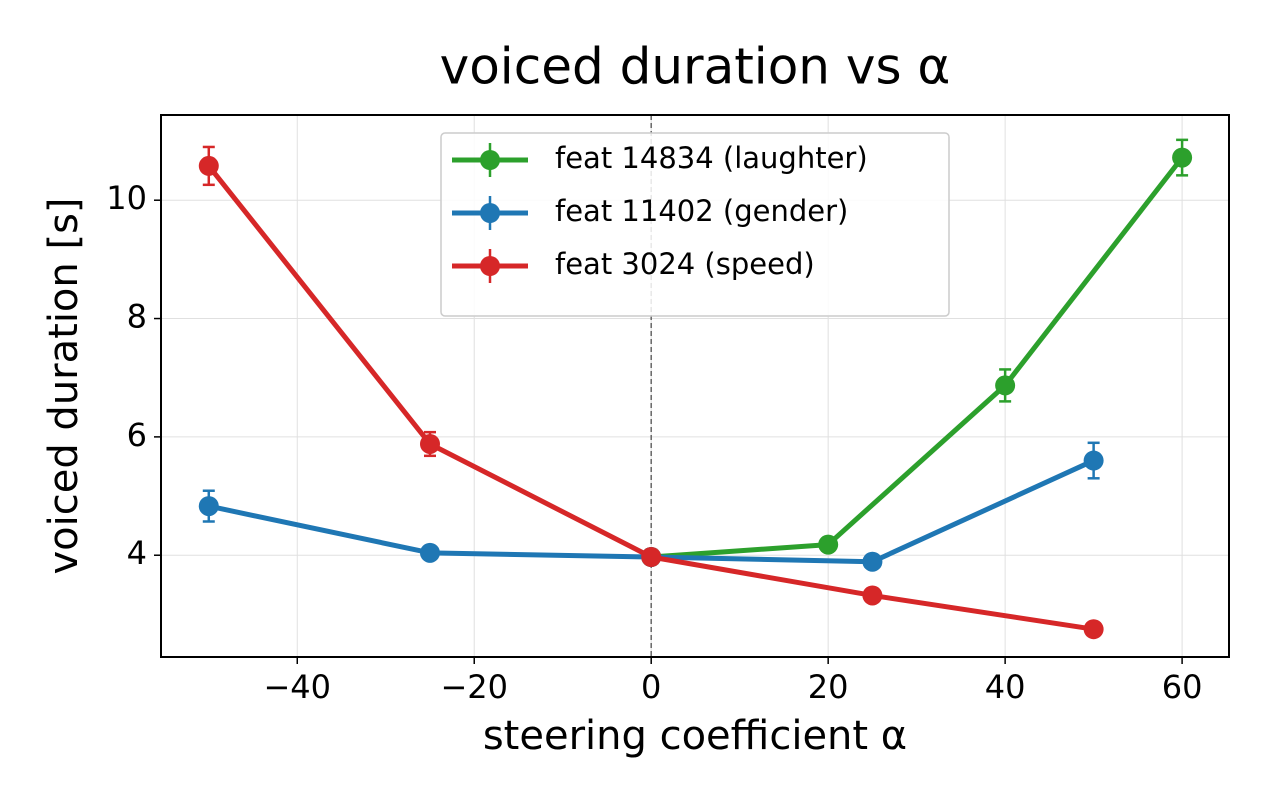  What do you see at coordinates (1182, 687) in the screenshot?
I see `x-tick-label: 60` at bounding box center [1182, 687].